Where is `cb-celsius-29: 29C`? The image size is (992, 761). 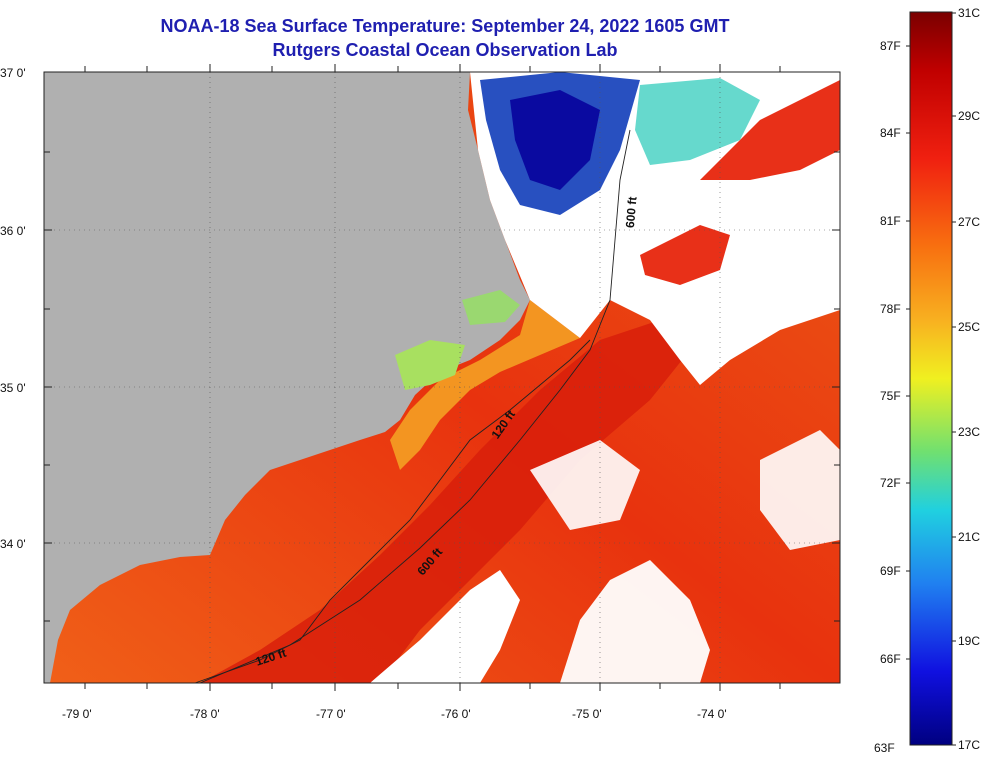
cb-celsius-29: 29C is located at coordinates (969, 116).